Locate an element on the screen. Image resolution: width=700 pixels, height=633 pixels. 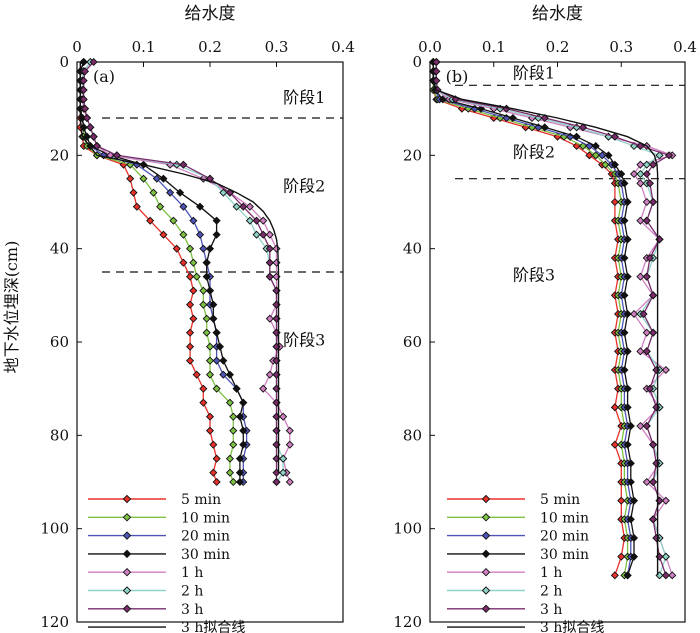
legend-label: 1 h is located at coordinates (551, 573).